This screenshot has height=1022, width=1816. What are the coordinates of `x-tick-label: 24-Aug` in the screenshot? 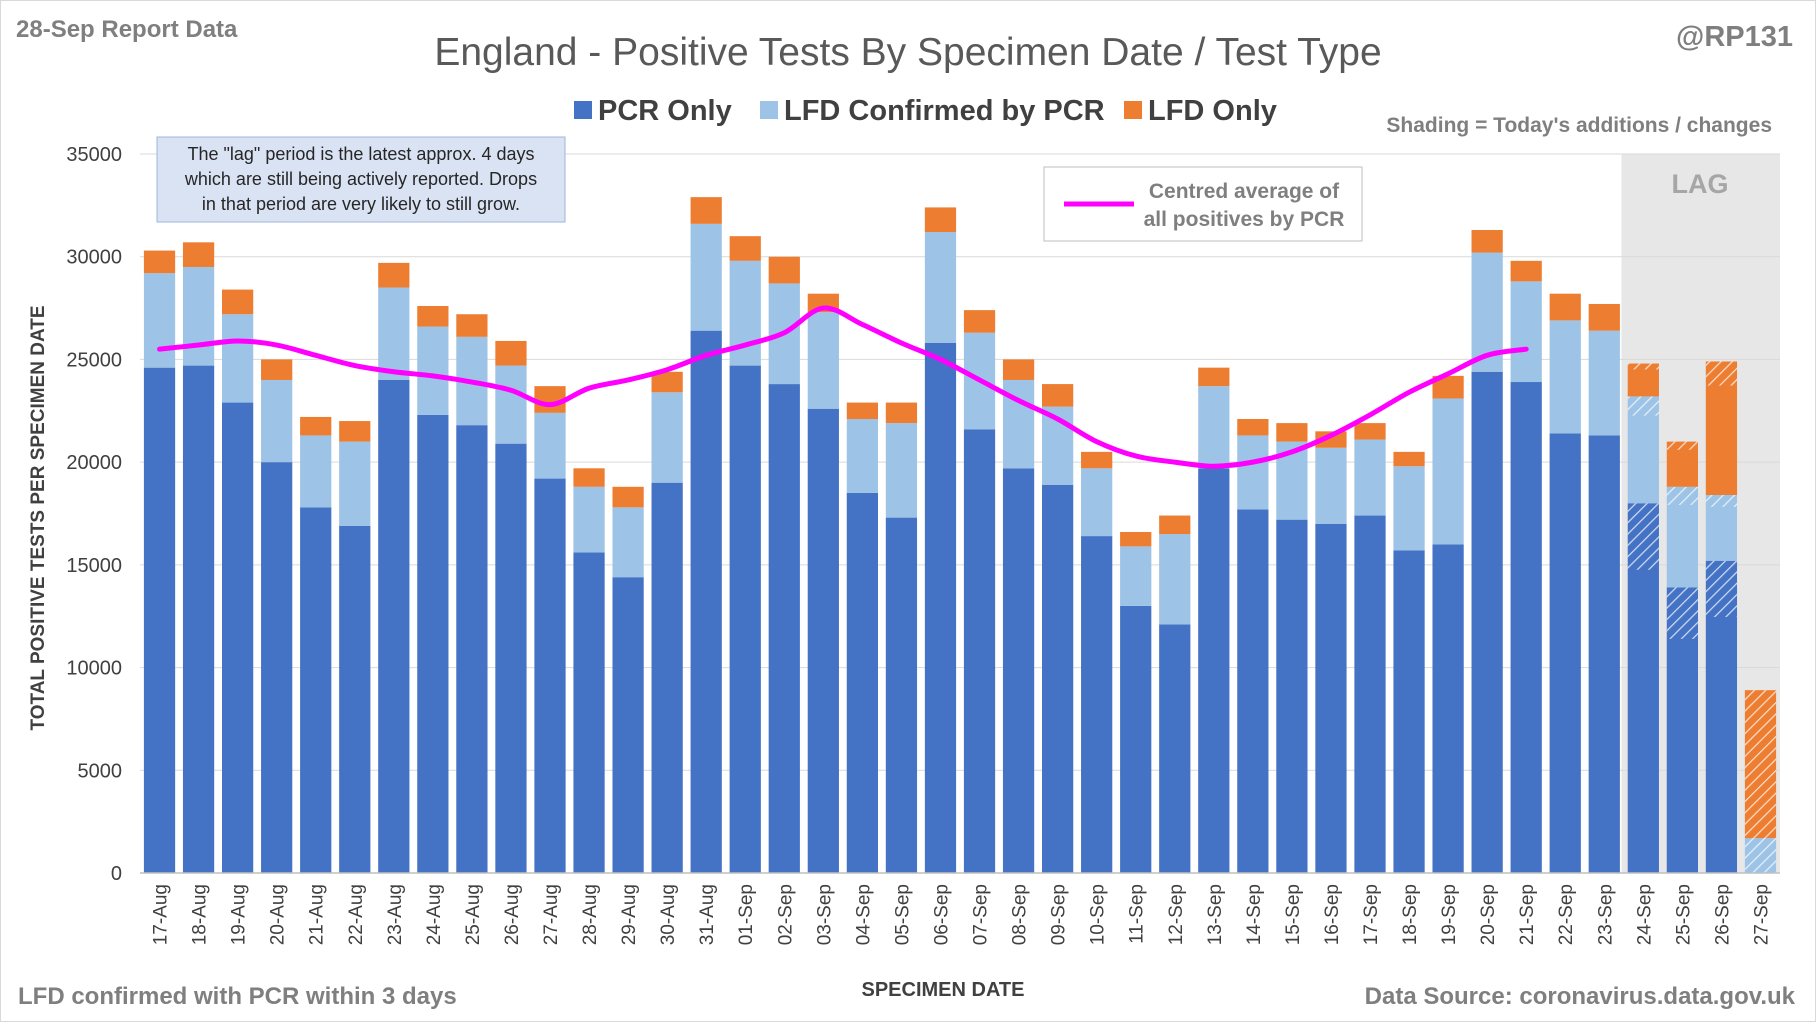 It's located at (434, 914).